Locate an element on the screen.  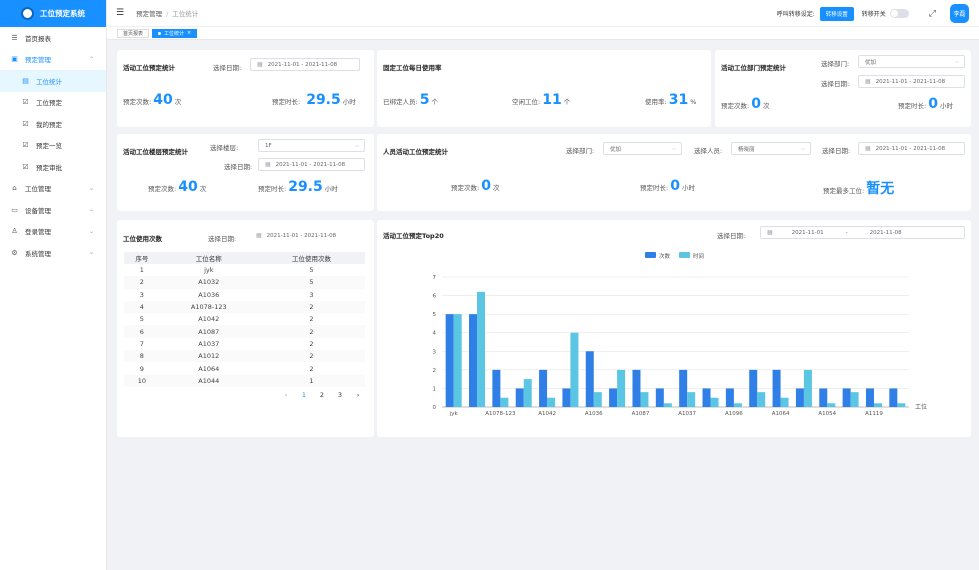
page-1: 1 is located at coordinates (304, 395).